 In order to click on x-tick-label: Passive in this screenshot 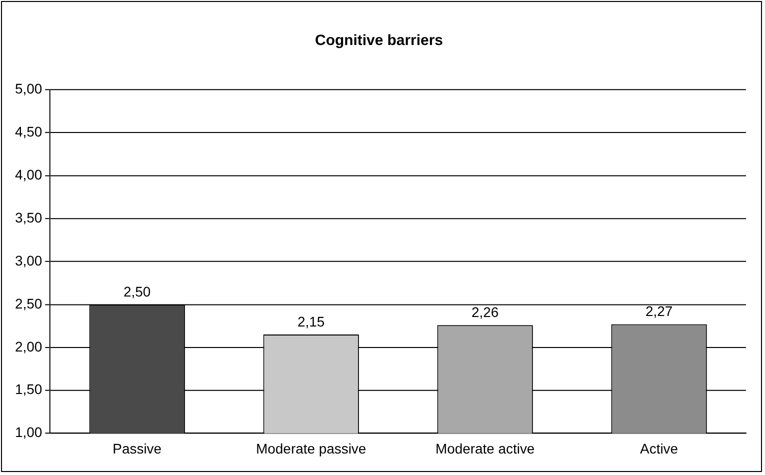, I will do `click(137, 448)`.